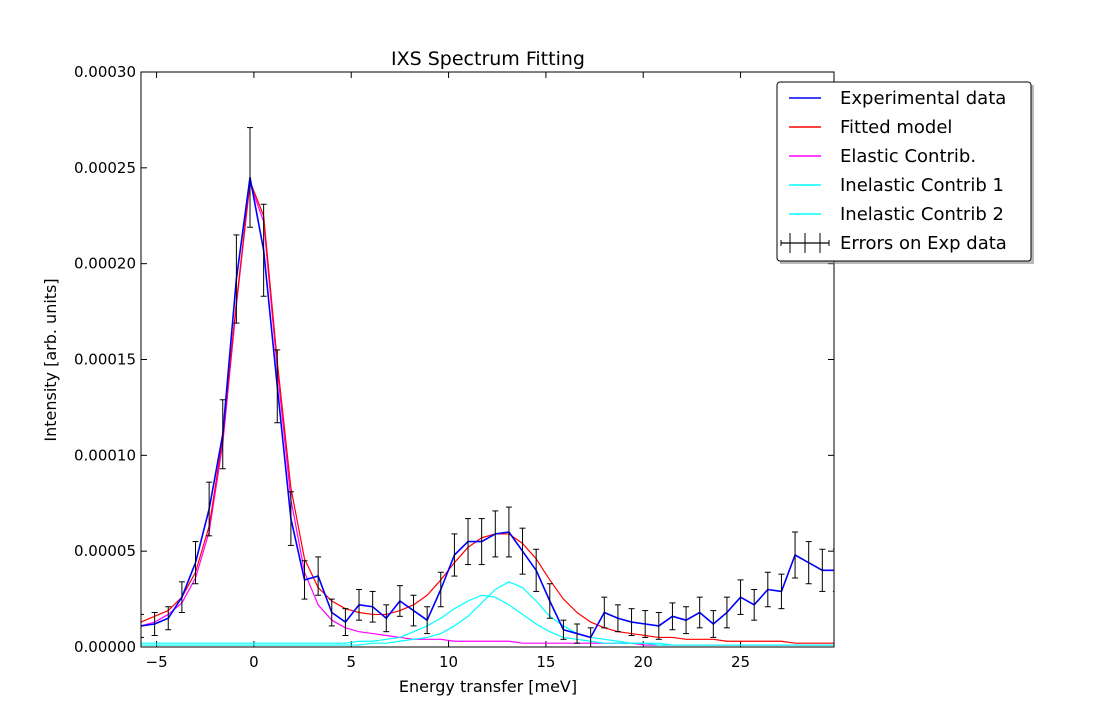 The height and width of the screenshot is (723, 1120). What do you see at coordinates (922, 214) in the screenshot?
I see `legend-label: Inelastic Contrib 2` at bounding box center [922, 214].